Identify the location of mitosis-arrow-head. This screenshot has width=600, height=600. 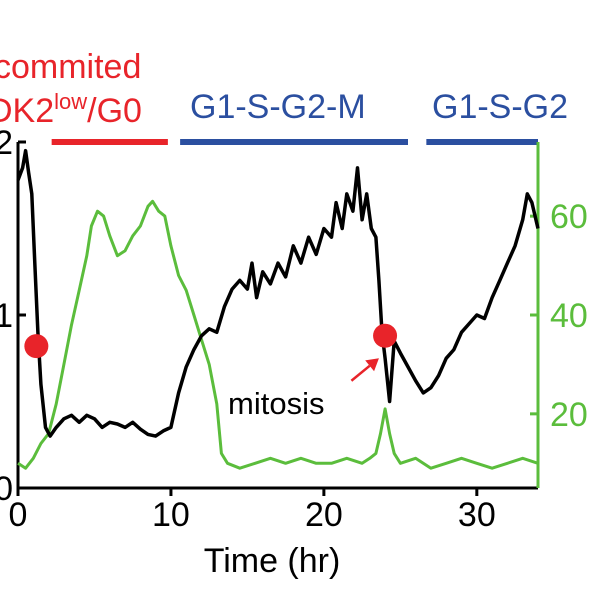
(372, 365).